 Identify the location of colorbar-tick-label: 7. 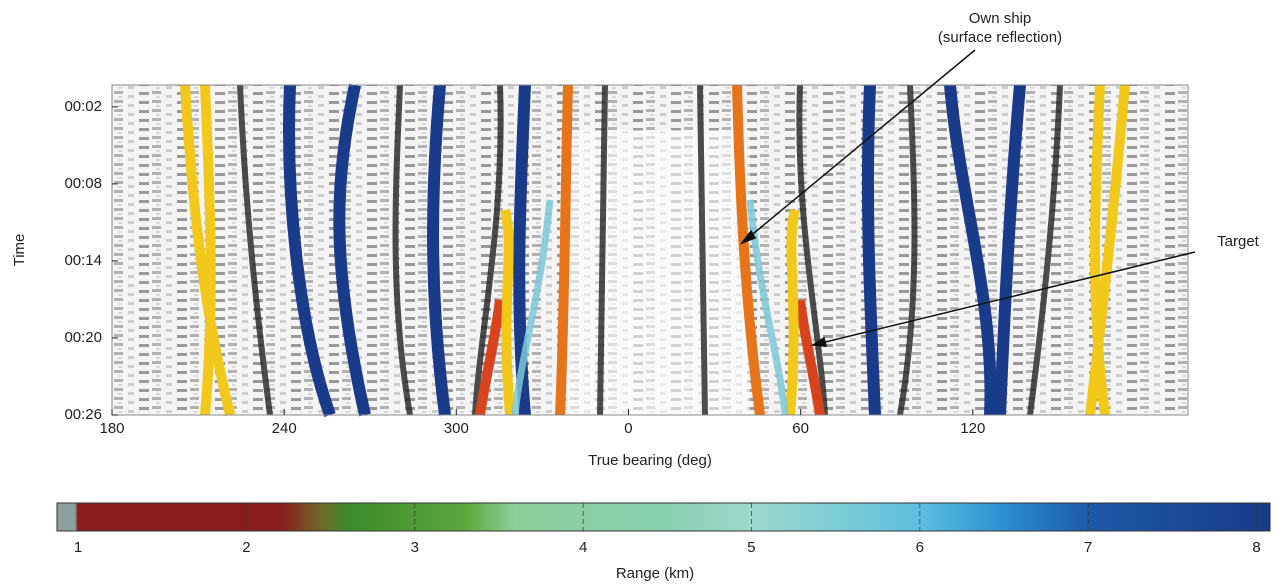
(1088, 547).